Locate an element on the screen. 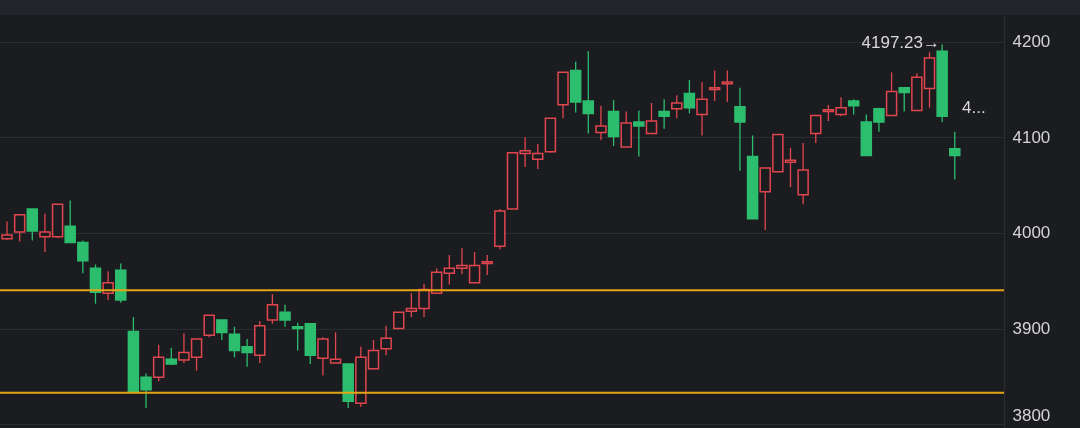  y-tick-label: 3800 is located at coordinates (1031, 415).